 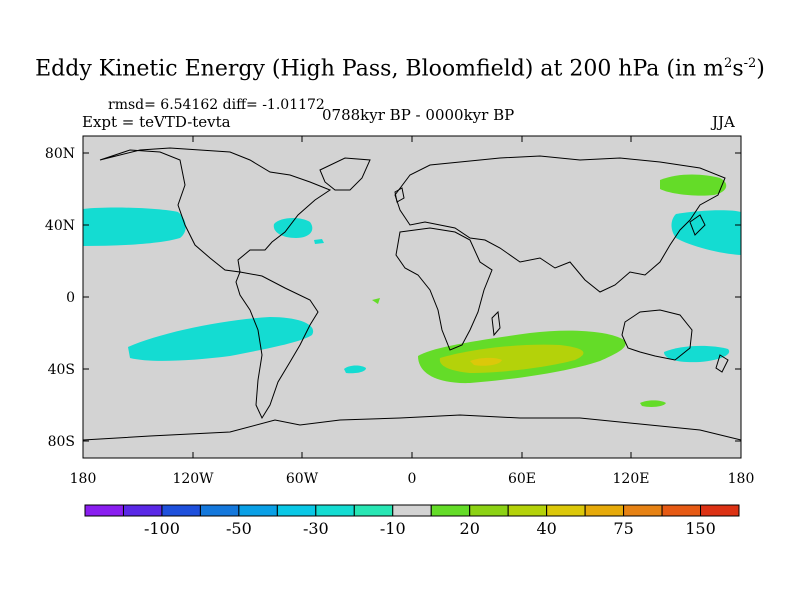 What do you see at coordinates (470, 528) in the screenshot?
I see `colorbar-label: 20` at bounding box center [470, 528].